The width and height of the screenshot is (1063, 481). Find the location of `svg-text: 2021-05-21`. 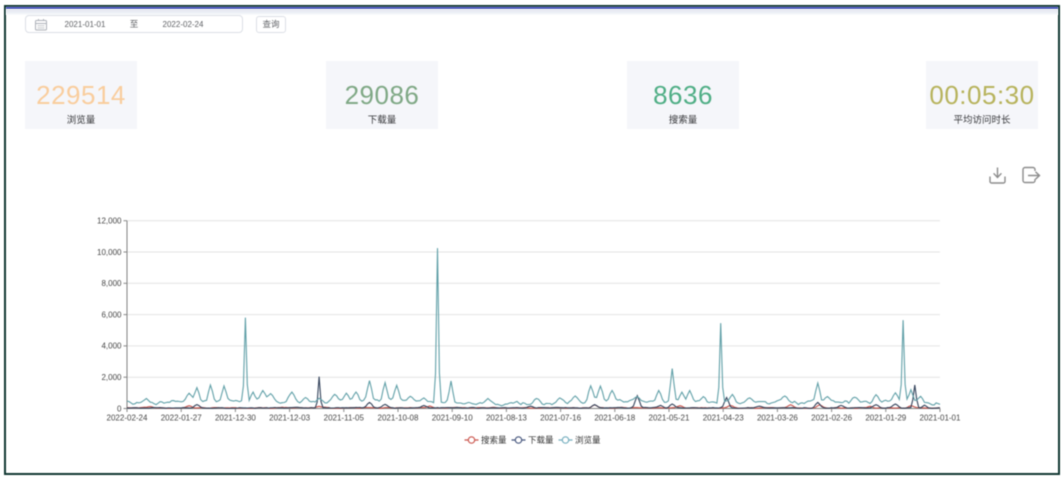

svg-text: 2021-05-21 is located at coordinates (669, 418).